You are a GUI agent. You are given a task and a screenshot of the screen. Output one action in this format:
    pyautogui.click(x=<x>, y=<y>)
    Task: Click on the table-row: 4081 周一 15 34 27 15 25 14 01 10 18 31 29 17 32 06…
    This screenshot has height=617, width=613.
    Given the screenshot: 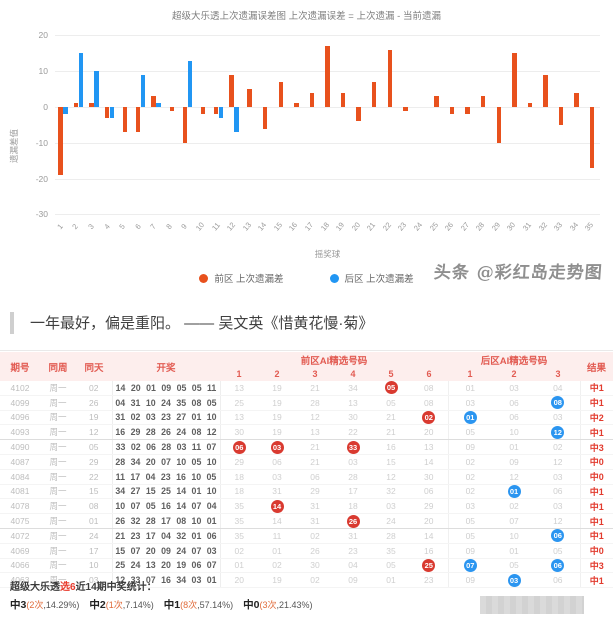 What is the action you would take?
    pyautogui.click(x=306, y=492)
    